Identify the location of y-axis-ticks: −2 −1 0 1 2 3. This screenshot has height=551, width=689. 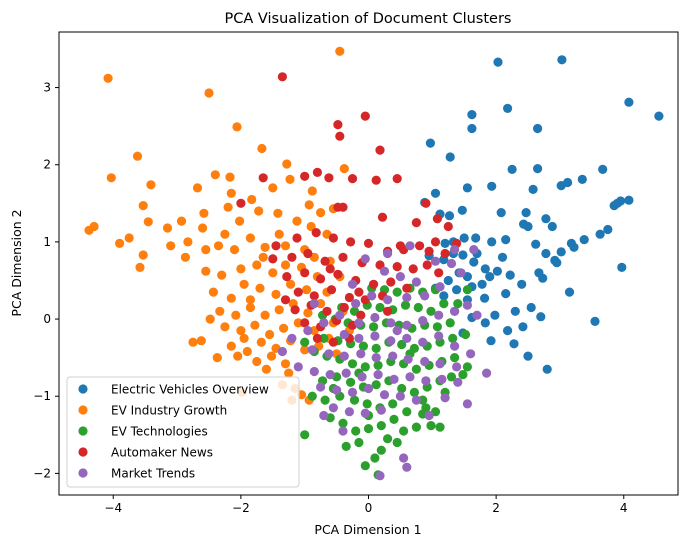
(46, 280).